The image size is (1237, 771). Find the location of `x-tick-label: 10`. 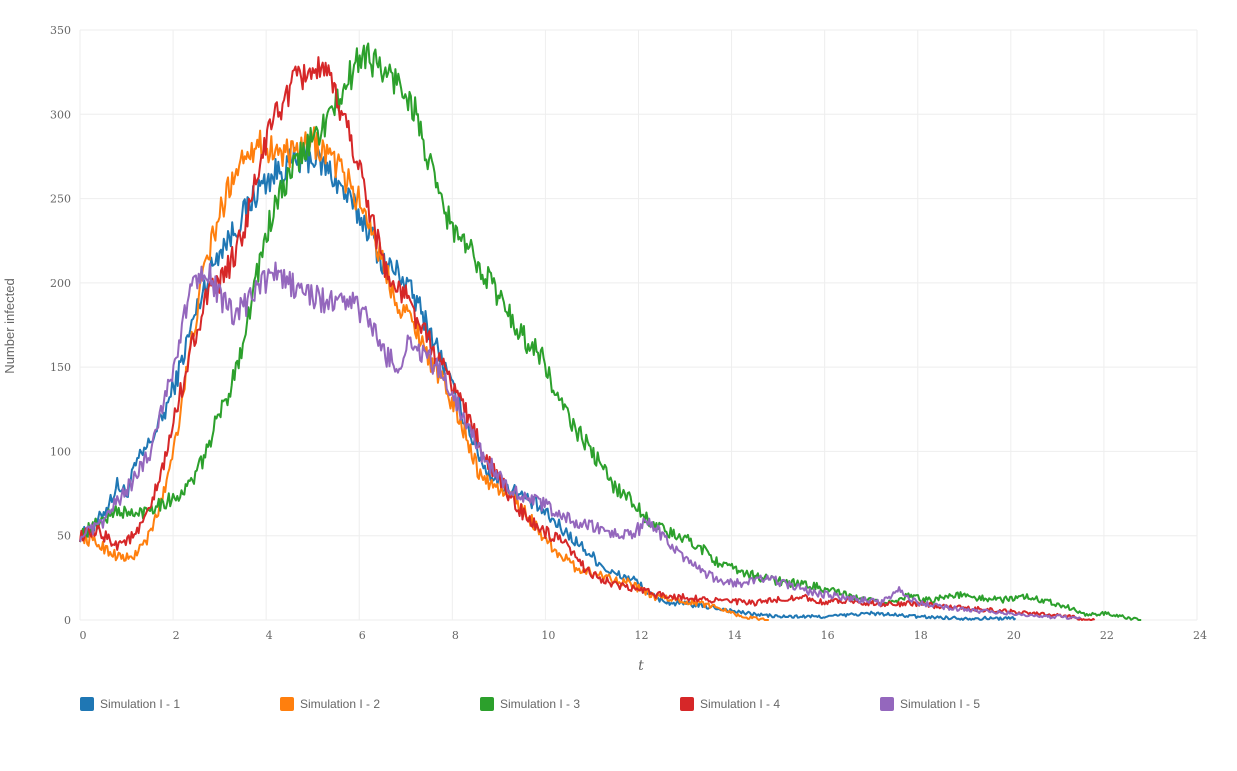

x-tick-label: 10 is located at coordinates (548, 635).